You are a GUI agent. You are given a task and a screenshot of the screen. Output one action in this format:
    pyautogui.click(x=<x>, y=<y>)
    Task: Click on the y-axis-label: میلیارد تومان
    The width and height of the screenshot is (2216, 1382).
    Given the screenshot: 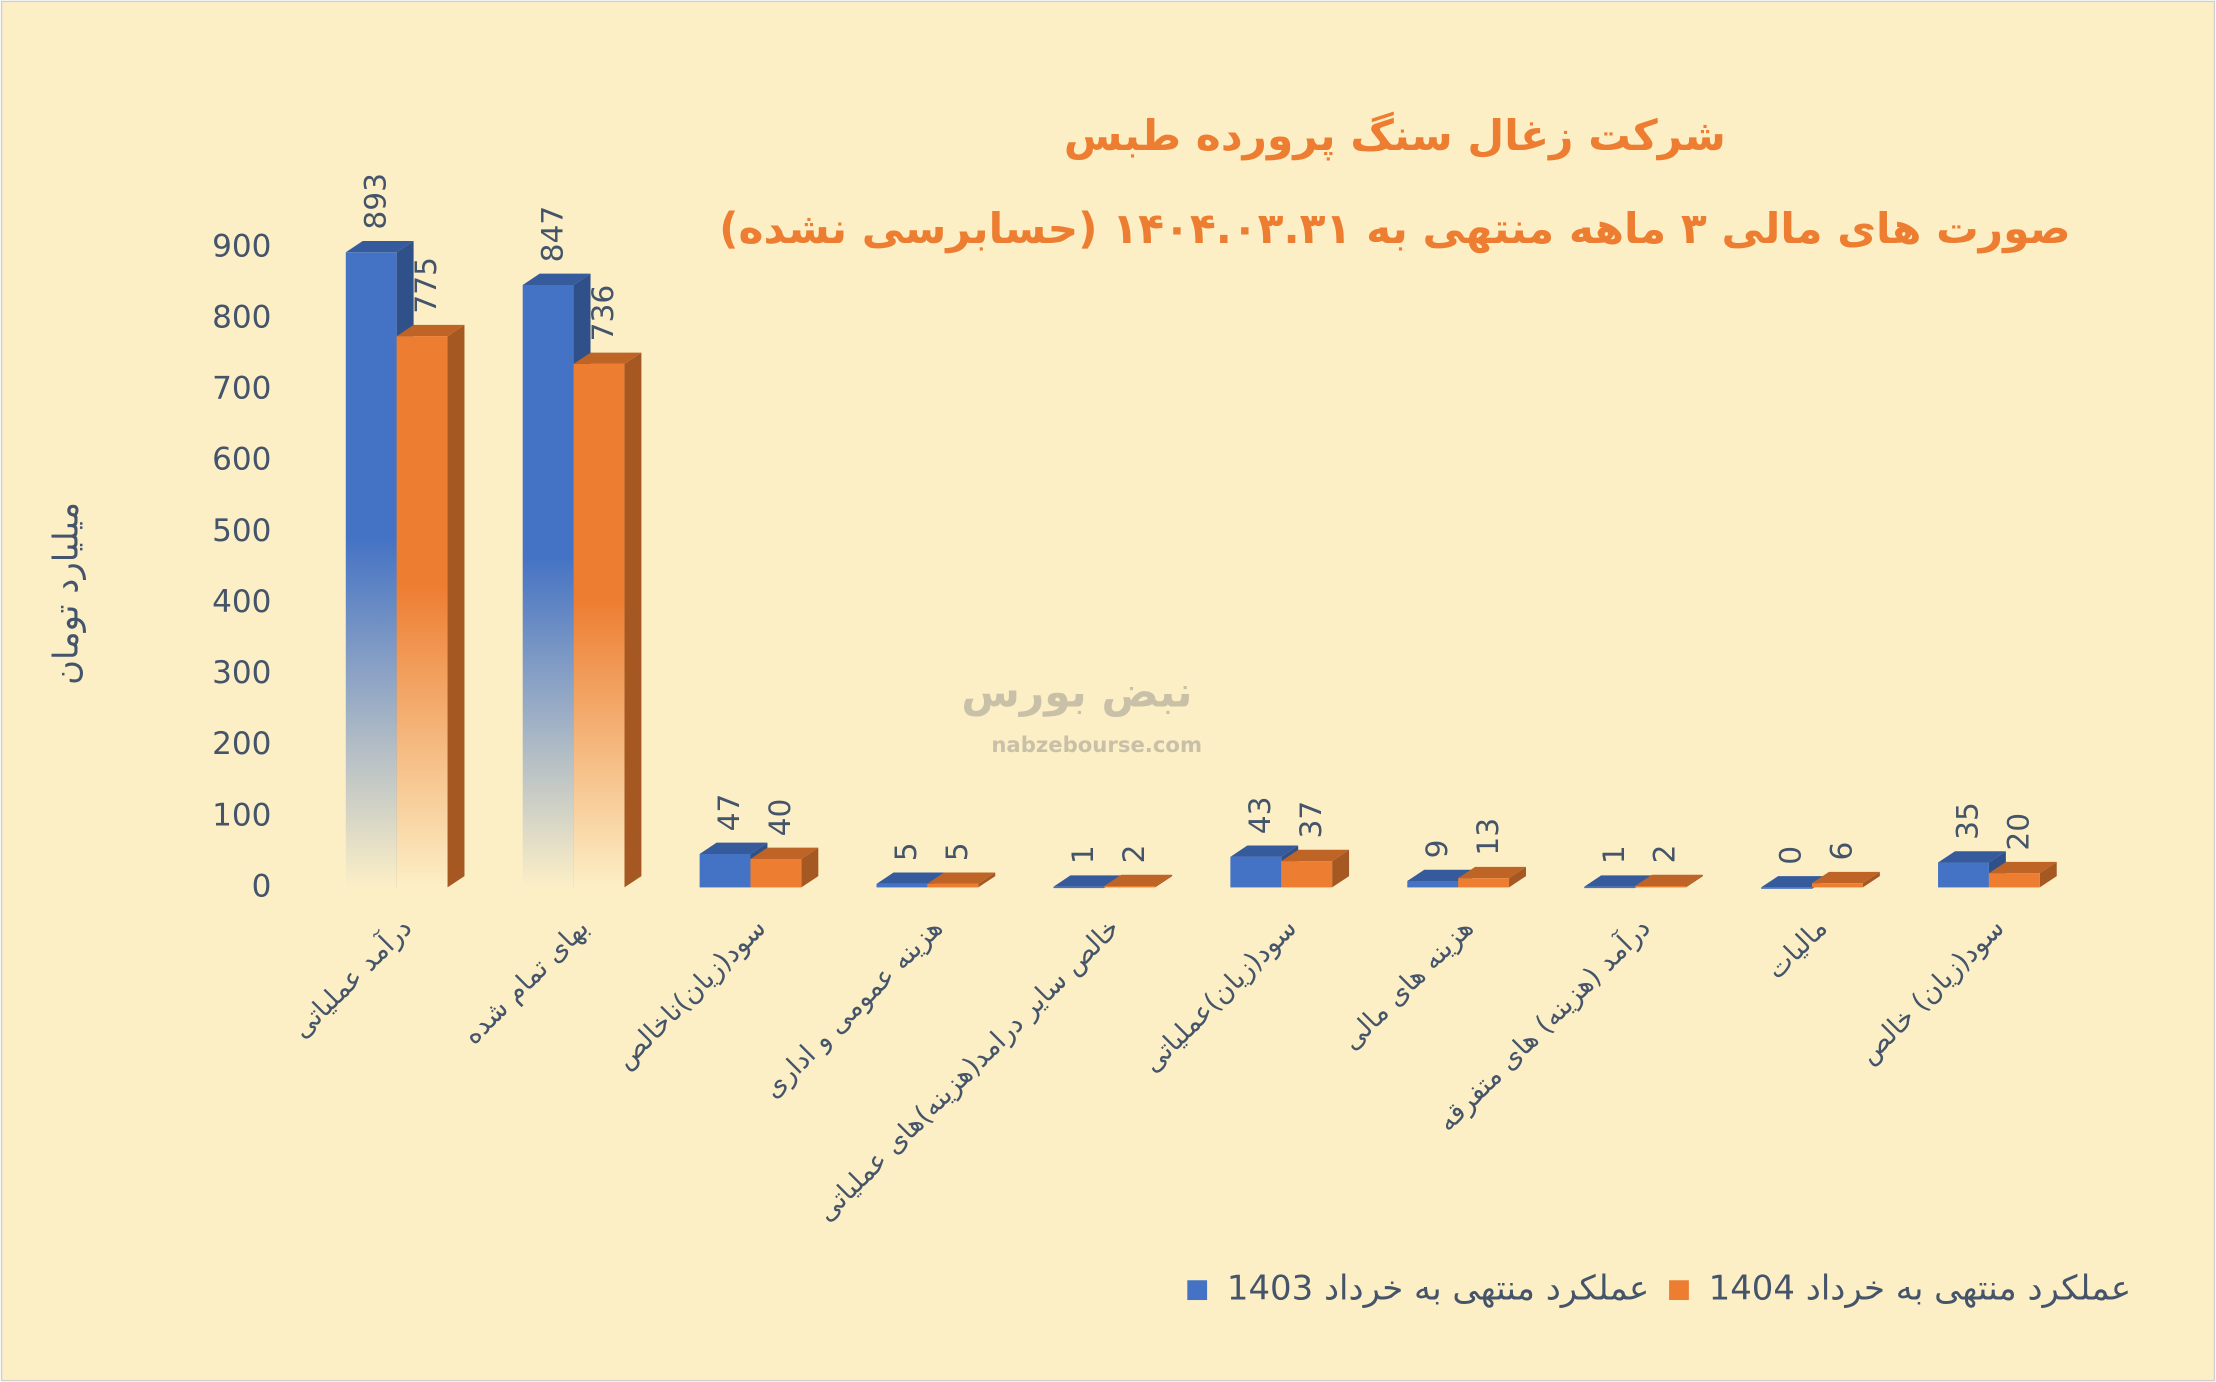 What is the action you would take?
    pyautogui.click(x=66, y=593)
    